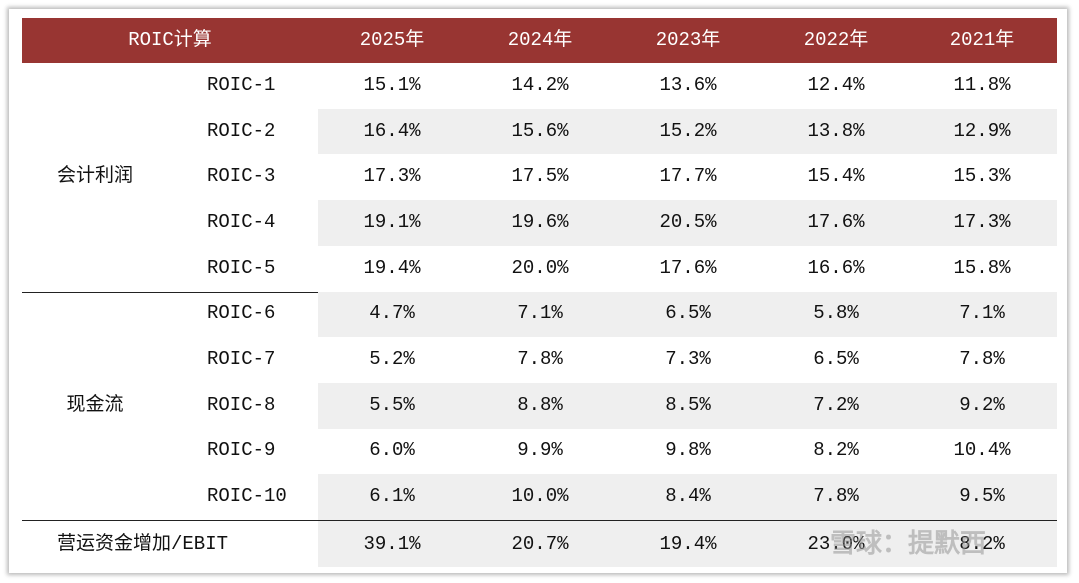  What do you see at coordinates (241, 267) in the screenshot?
I see `row-label: ROIC-5` at bounding box center [241, 267].